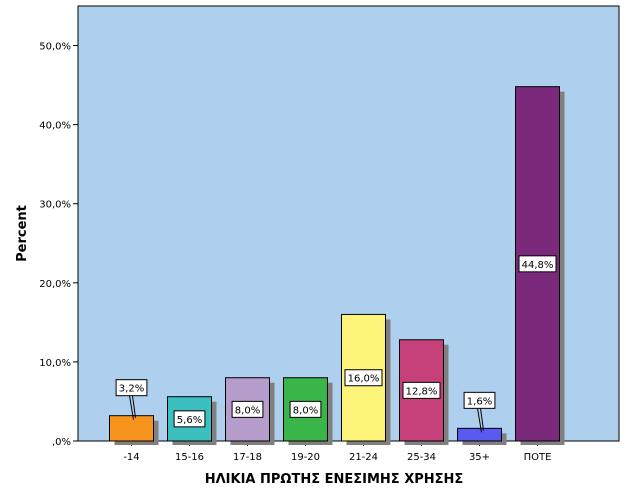 This screenshot has height=501, width=626. I want to click on data-label: 44,8%, so click(538, 265).